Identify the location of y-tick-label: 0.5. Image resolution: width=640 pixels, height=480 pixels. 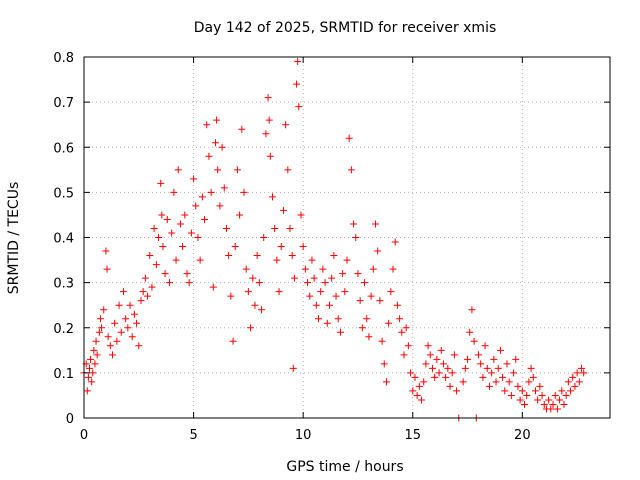
(63, 193).